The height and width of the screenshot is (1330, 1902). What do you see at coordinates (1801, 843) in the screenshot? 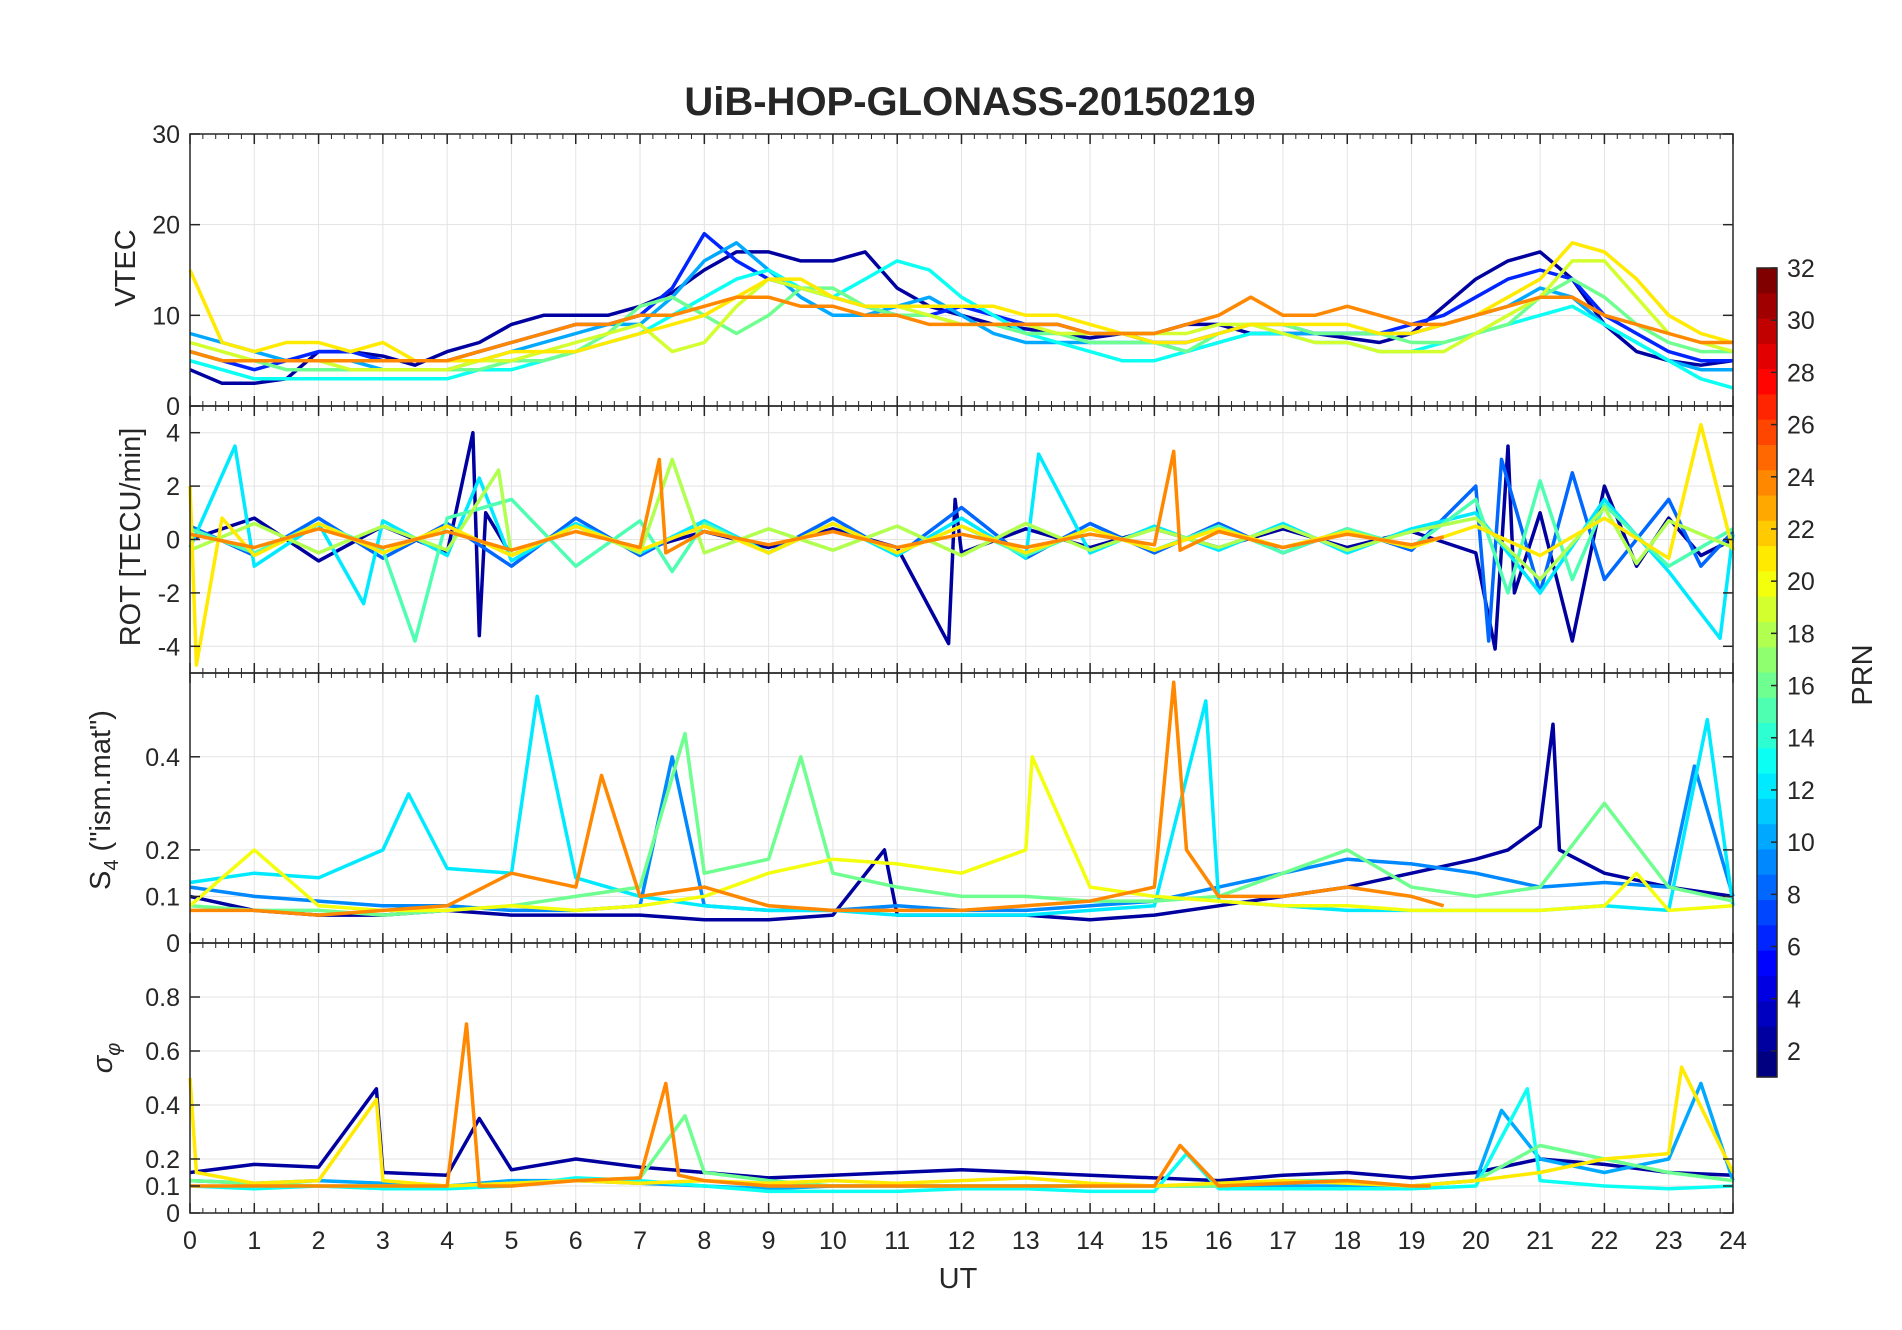
I see `colorbar-tick-label: 10` at bounding box center [1801, 843].